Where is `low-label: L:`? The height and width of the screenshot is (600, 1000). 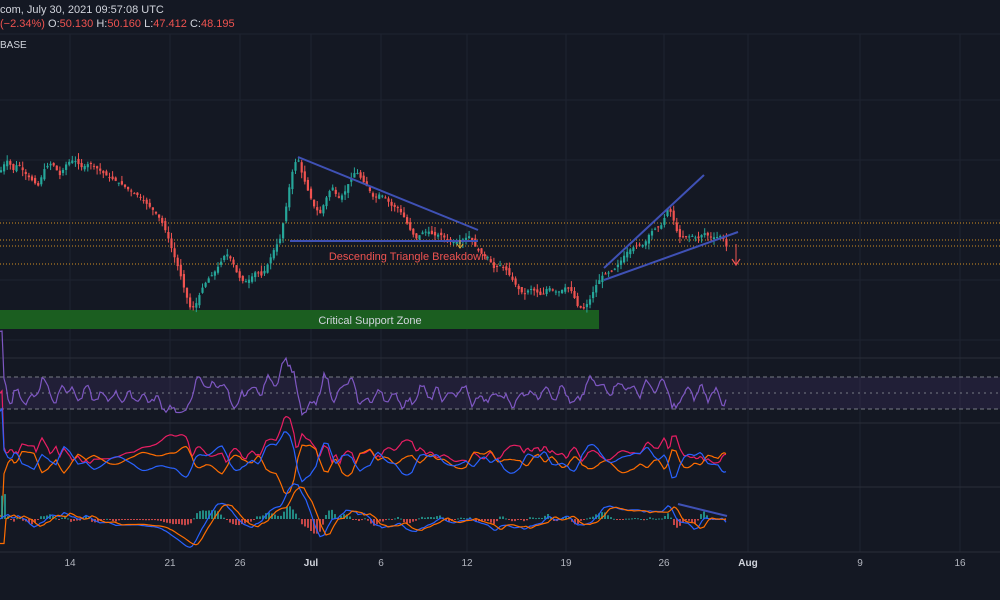
low-label: L: is located at coordinates (149, 24).